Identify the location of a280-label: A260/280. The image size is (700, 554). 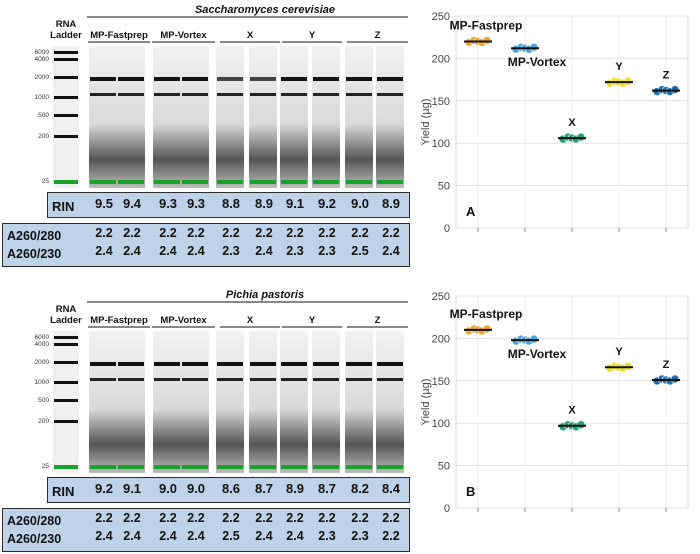
(34, 236).